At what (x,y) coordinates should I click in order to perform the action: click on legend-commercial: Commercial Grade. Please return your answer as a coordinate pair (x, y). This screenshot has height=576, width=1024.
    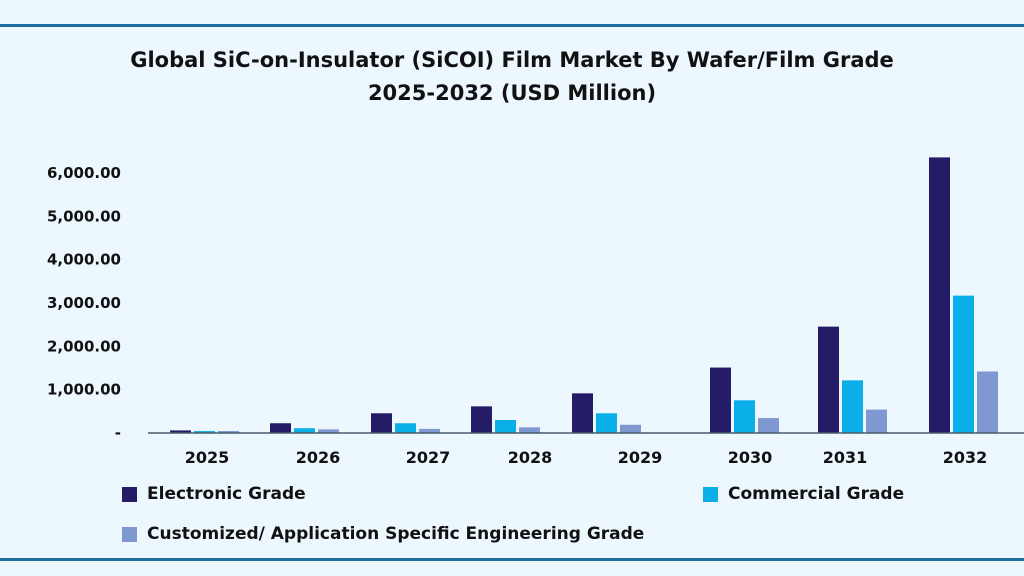
    Looking at the image, I should click on (803, 494).